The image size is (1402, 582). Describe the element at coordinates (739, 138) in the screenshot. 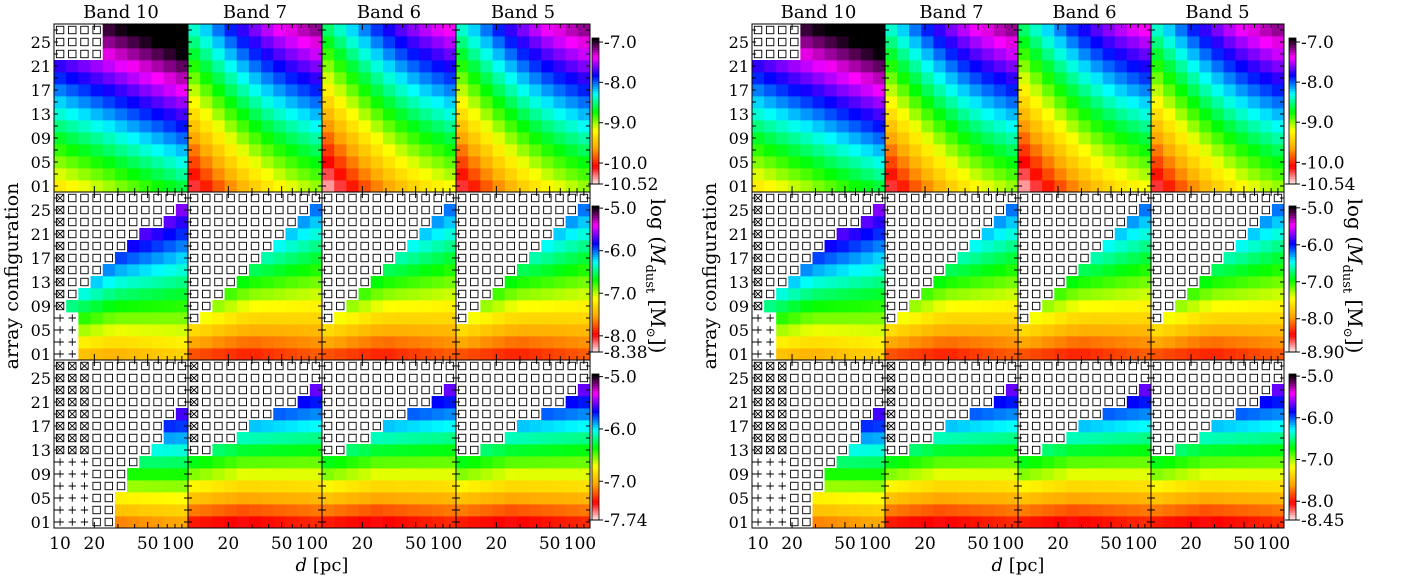

I see `y-tick-label: 09` at that location.